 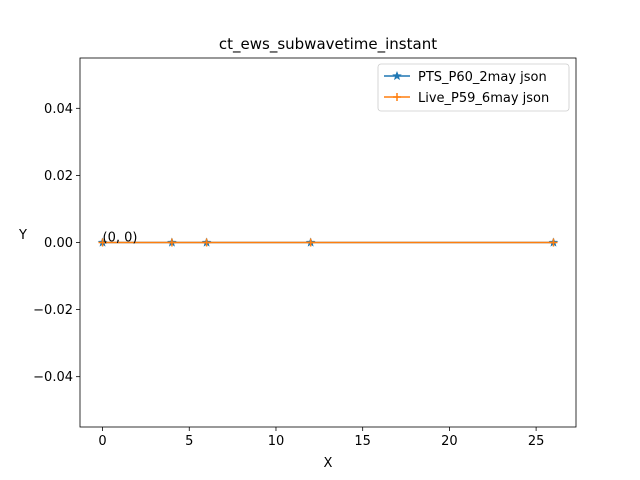 What do you see at coordinates (189, 441) in the screenshot?
I see `x-tick-label: 5` at bounding box center [189, 441].